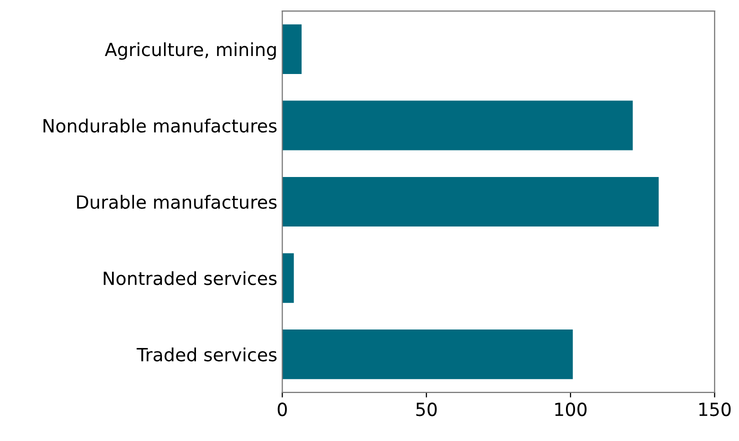  Describe the element at coordinates (426, 409) in the screenshot. I see `x-tick-label: 50` at that location.